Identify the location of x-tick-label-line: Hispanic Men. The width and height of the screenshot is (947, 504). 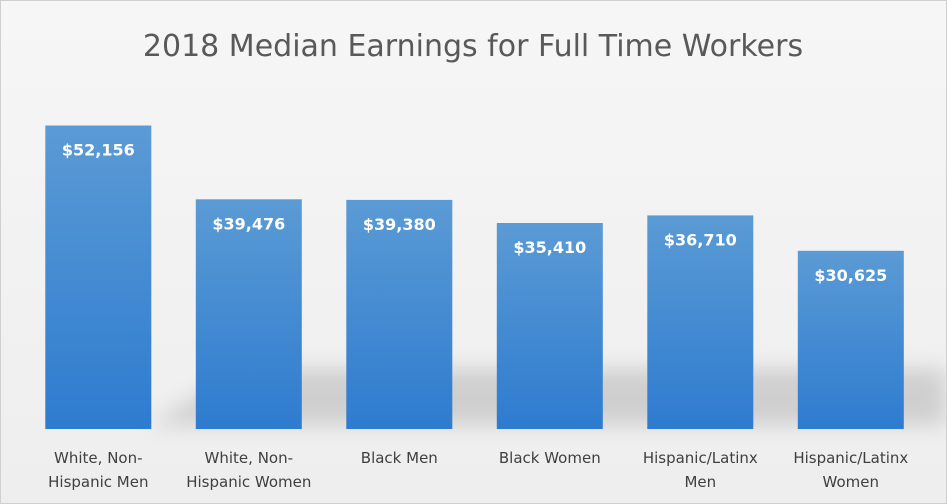
(98, 482).